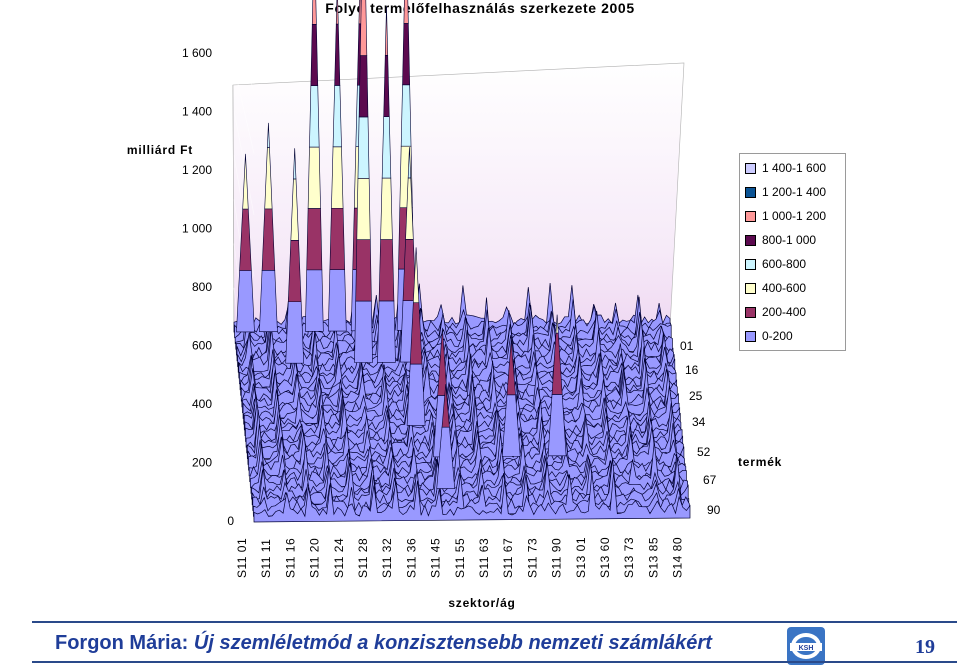 This screenshot has width=960, height=668. I want to click on z-tick-label: 200, so click(202, 463).